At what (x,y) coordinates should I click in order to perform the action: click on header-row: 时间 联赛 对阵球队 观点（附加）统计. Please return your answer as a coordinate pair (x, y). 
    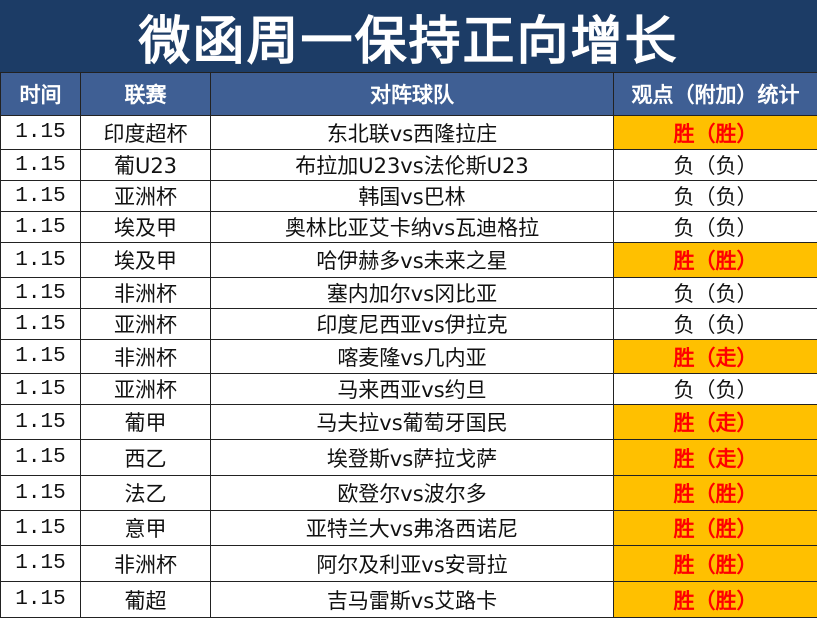
    Looking at the image, I should click on (408, 94).